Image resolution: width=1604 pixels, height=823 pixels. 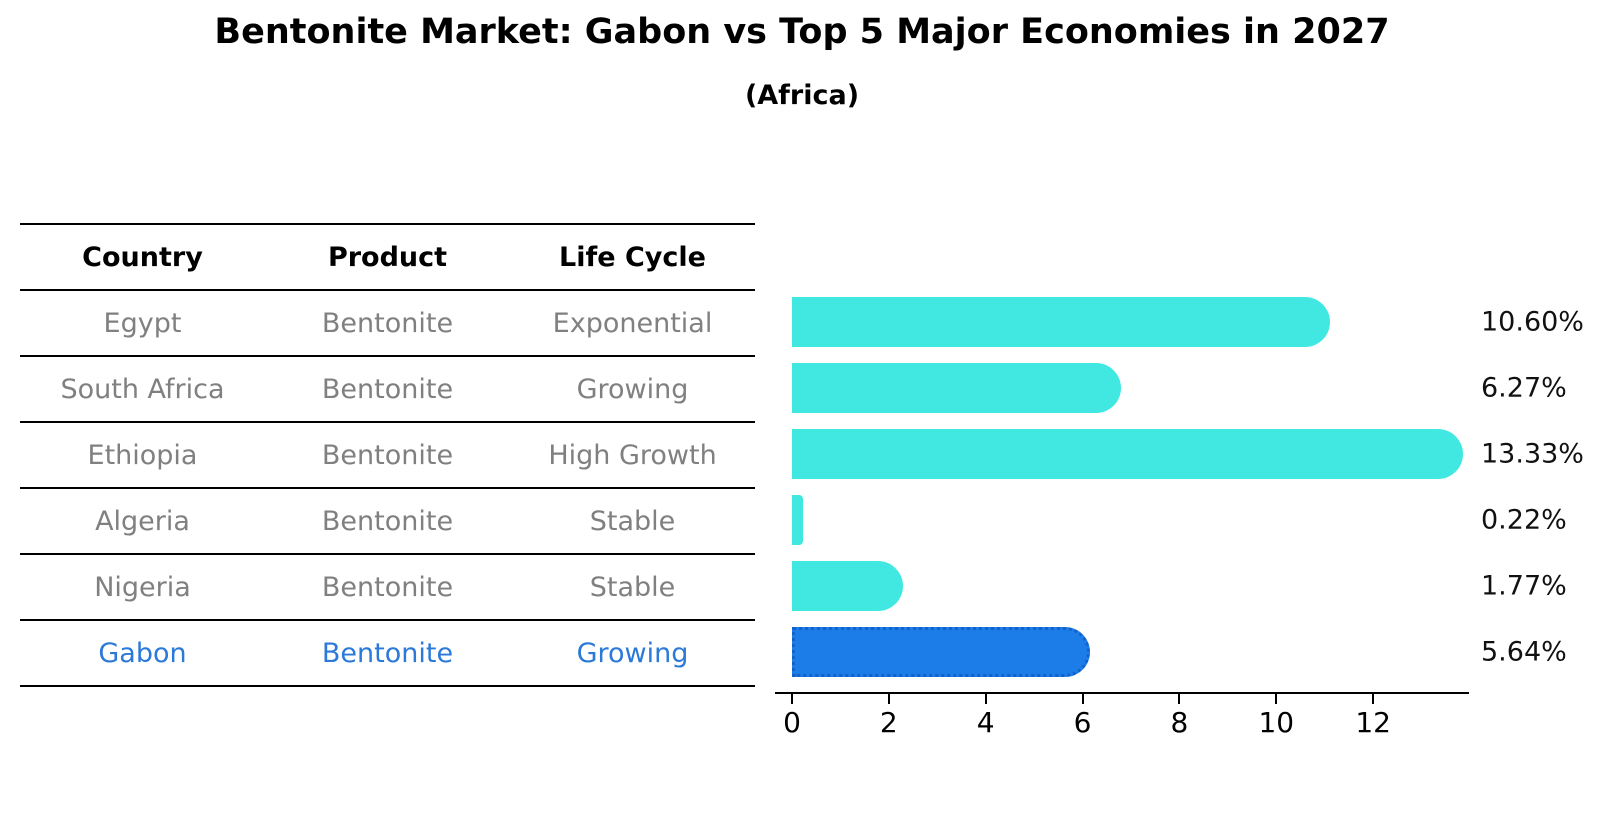 What do you see at coordinates (142, 521) in the screenshot?
I see `table-cell-country: Algeria` at bounding box center [142, 521].